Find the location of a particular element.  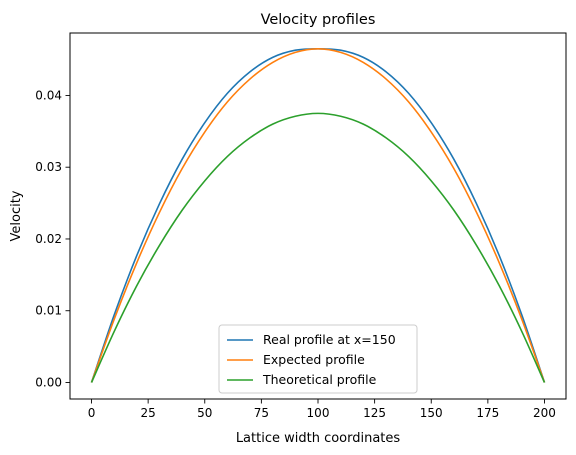

y-axis-title: Velocity is located at coordinates (16, 215).